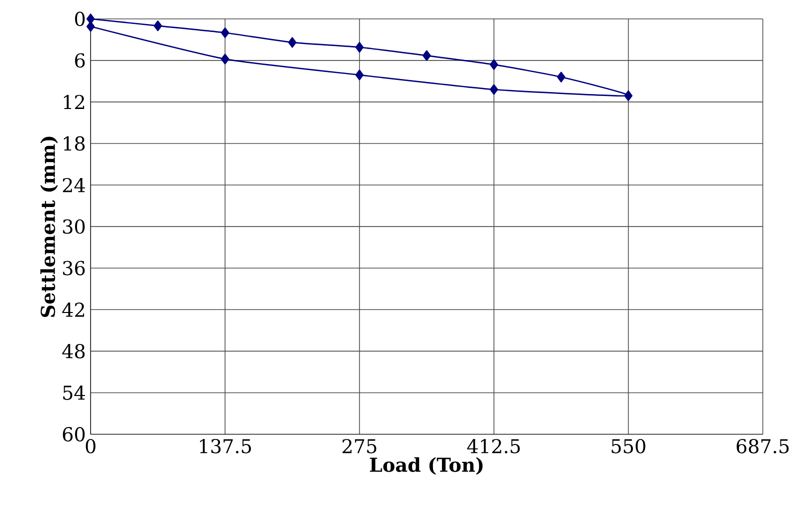 The image size is (793, 514). Describe the element at coordinates (73, 351) in the screenshot. I see `y-tick-label: 48` at that location.